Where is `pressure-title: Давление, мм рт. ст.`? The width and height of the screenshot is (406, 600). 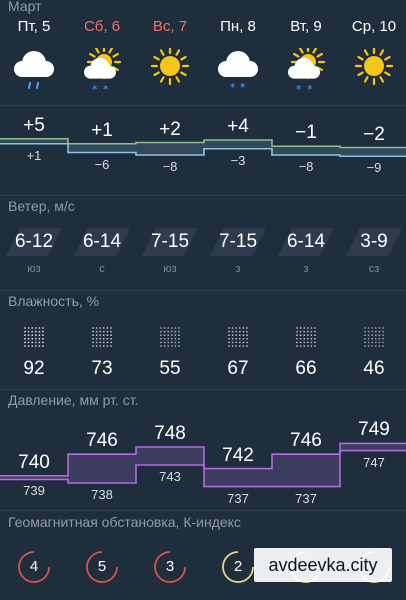
pressure-title: Давление, мм рт. ст. is located at coordinates (73, 400).